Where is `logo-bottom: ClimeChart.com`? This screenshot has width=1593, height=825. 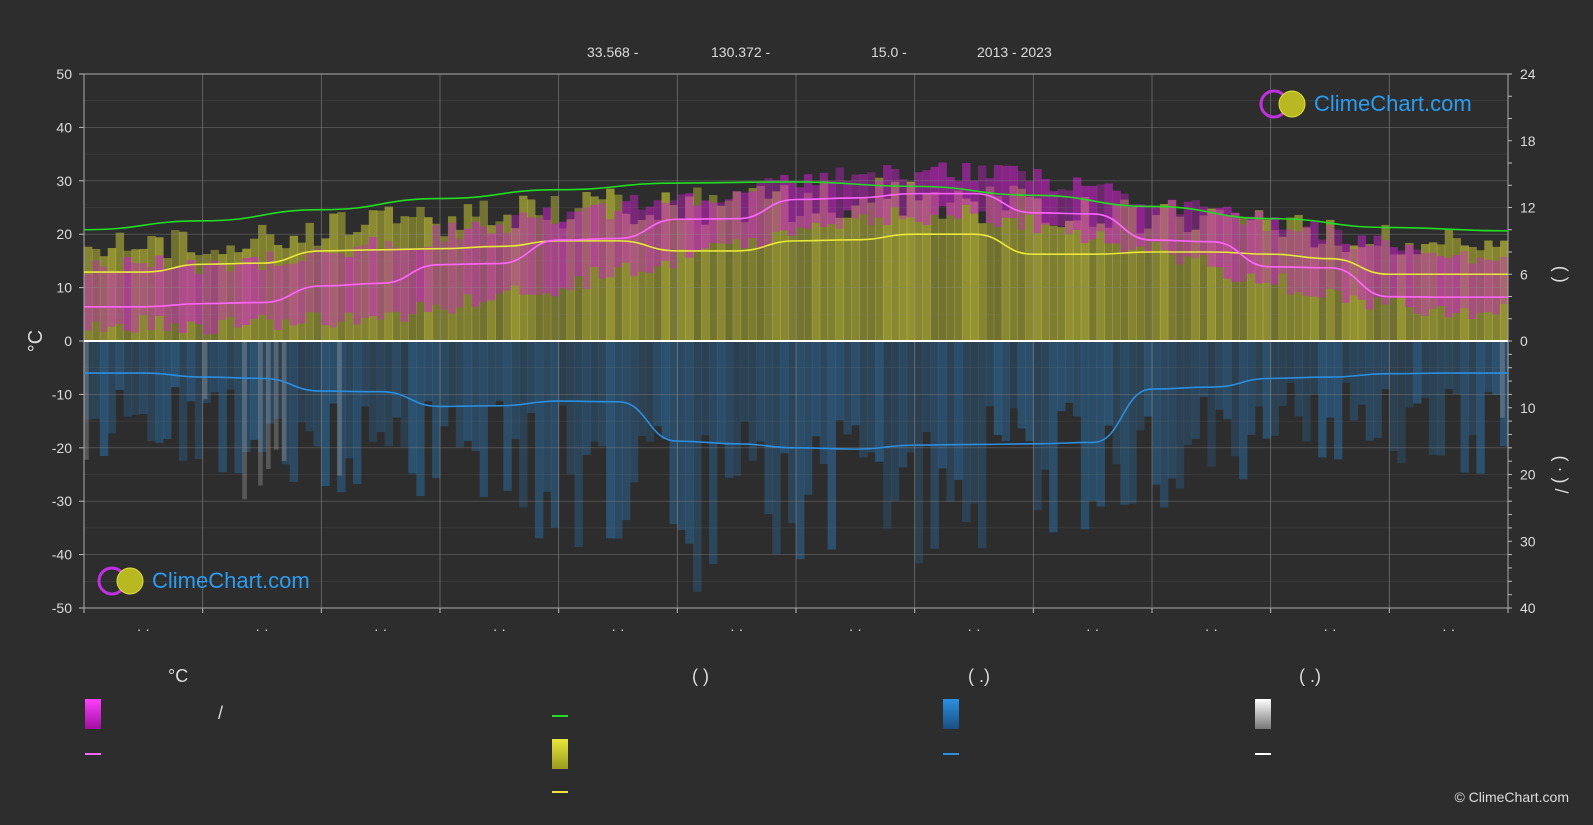 logo-bottom: ClimeChart.com is located at coordinates (203, 581).